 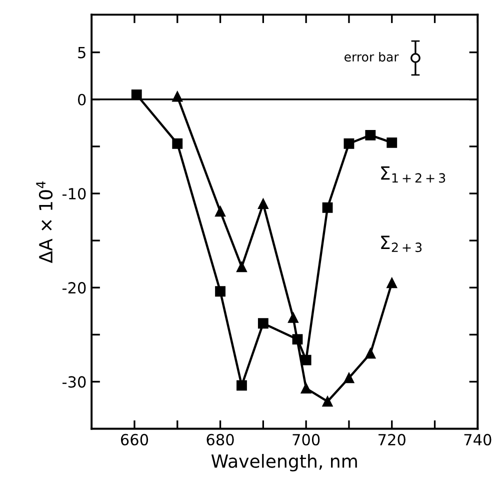 I want to click on y-tick-label: 0, so click(x=82, y=100).